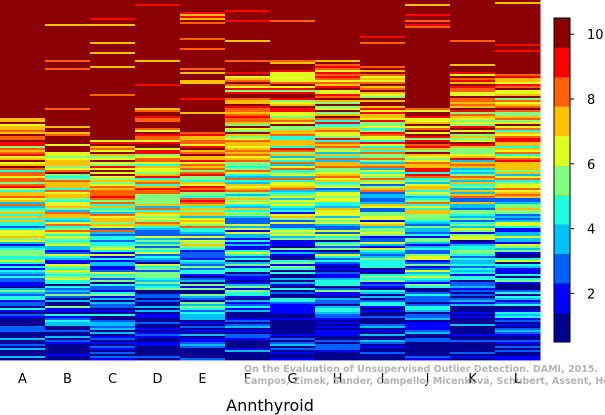  Describe the element at coordinates (112, 379) in the screenshot. I see `x-tick-label: C` at that location.